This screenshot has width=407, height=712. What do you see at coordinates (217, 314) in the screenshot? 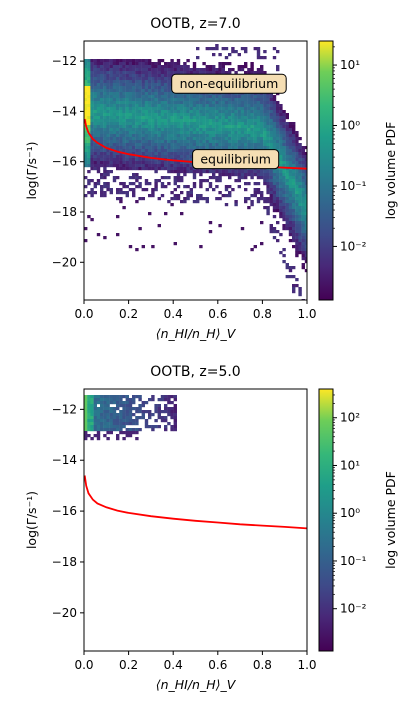
I see `x-tick-label: 0.6` at bounding box center [217, 314].